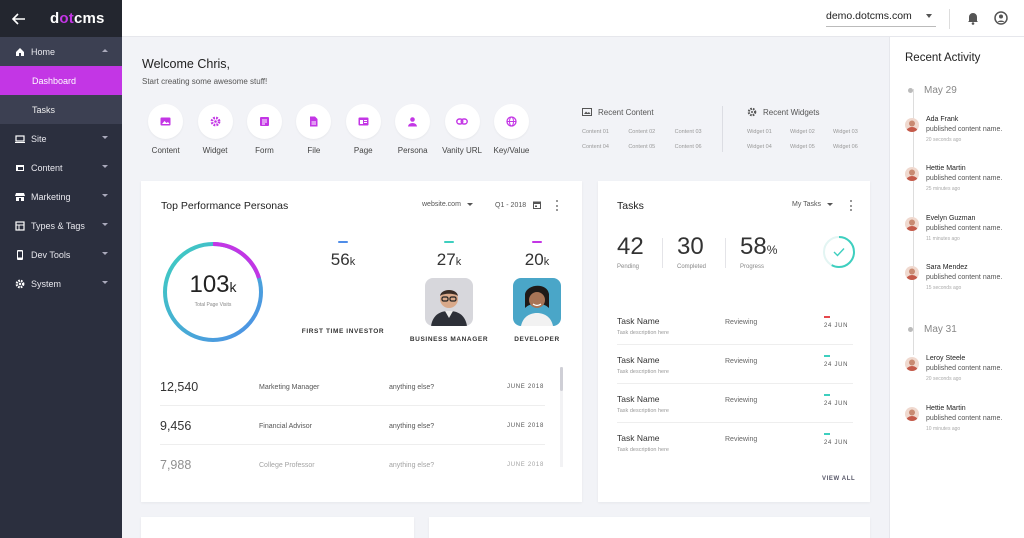  I want to click on total-visits-donut, so click(213, 291).